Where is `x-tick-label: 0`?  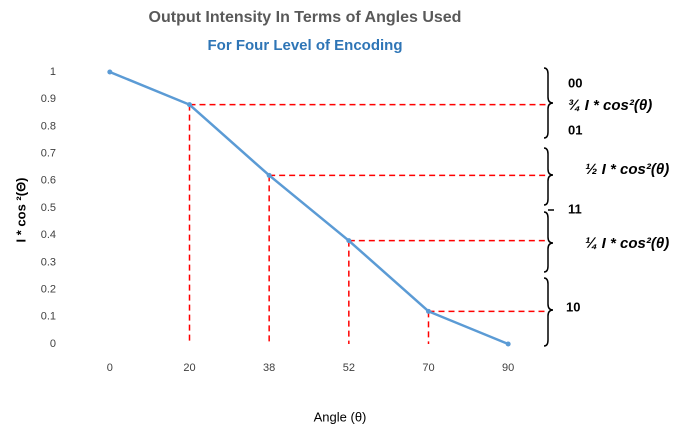 x-tick-label: 0 is located at coordinates (110, 368).